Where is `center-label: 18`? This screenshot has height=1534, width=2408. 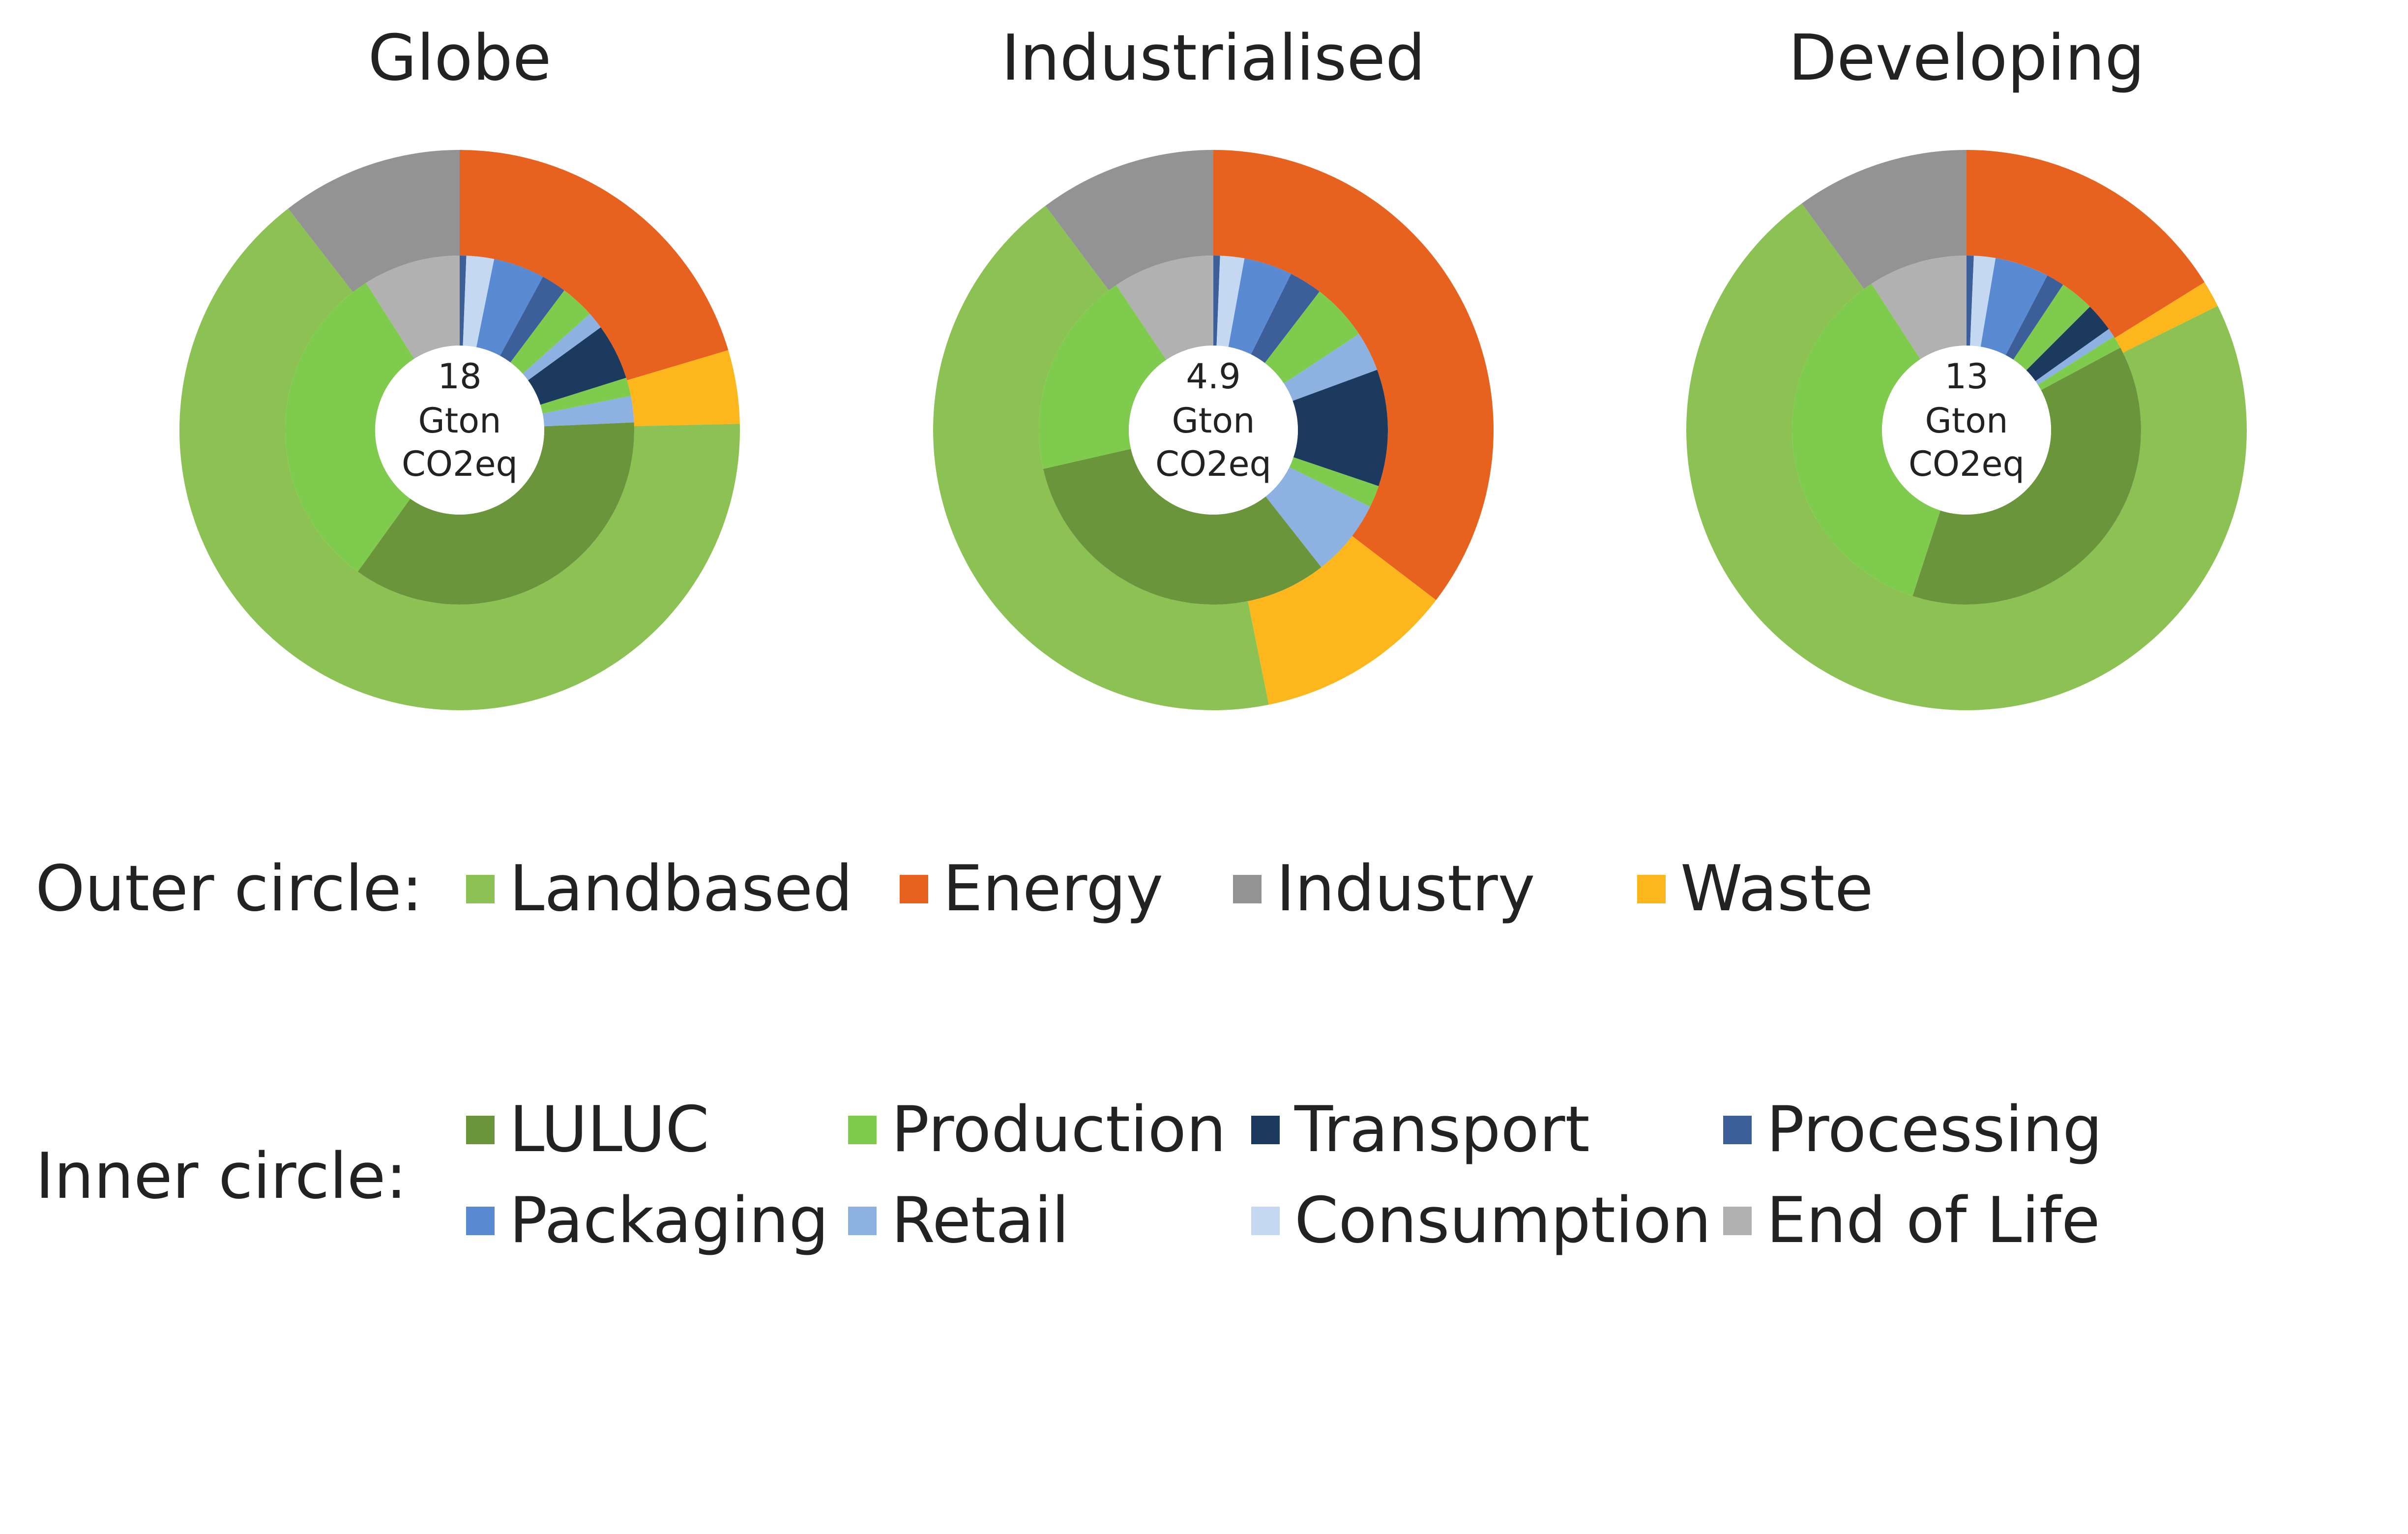
center-label: 18 is located at coordinates (459, 376).